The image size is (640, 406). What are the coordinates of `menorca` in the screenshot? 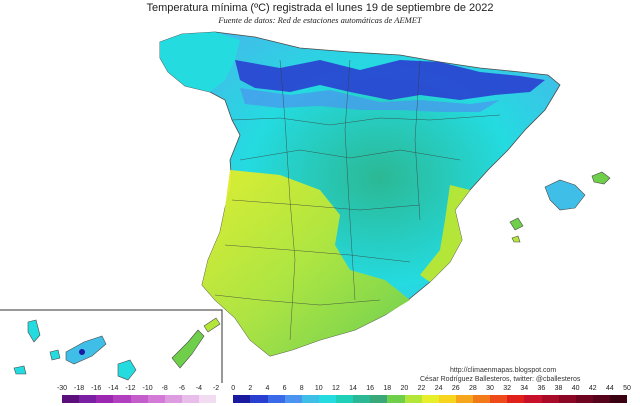 It's located at (601, 178).